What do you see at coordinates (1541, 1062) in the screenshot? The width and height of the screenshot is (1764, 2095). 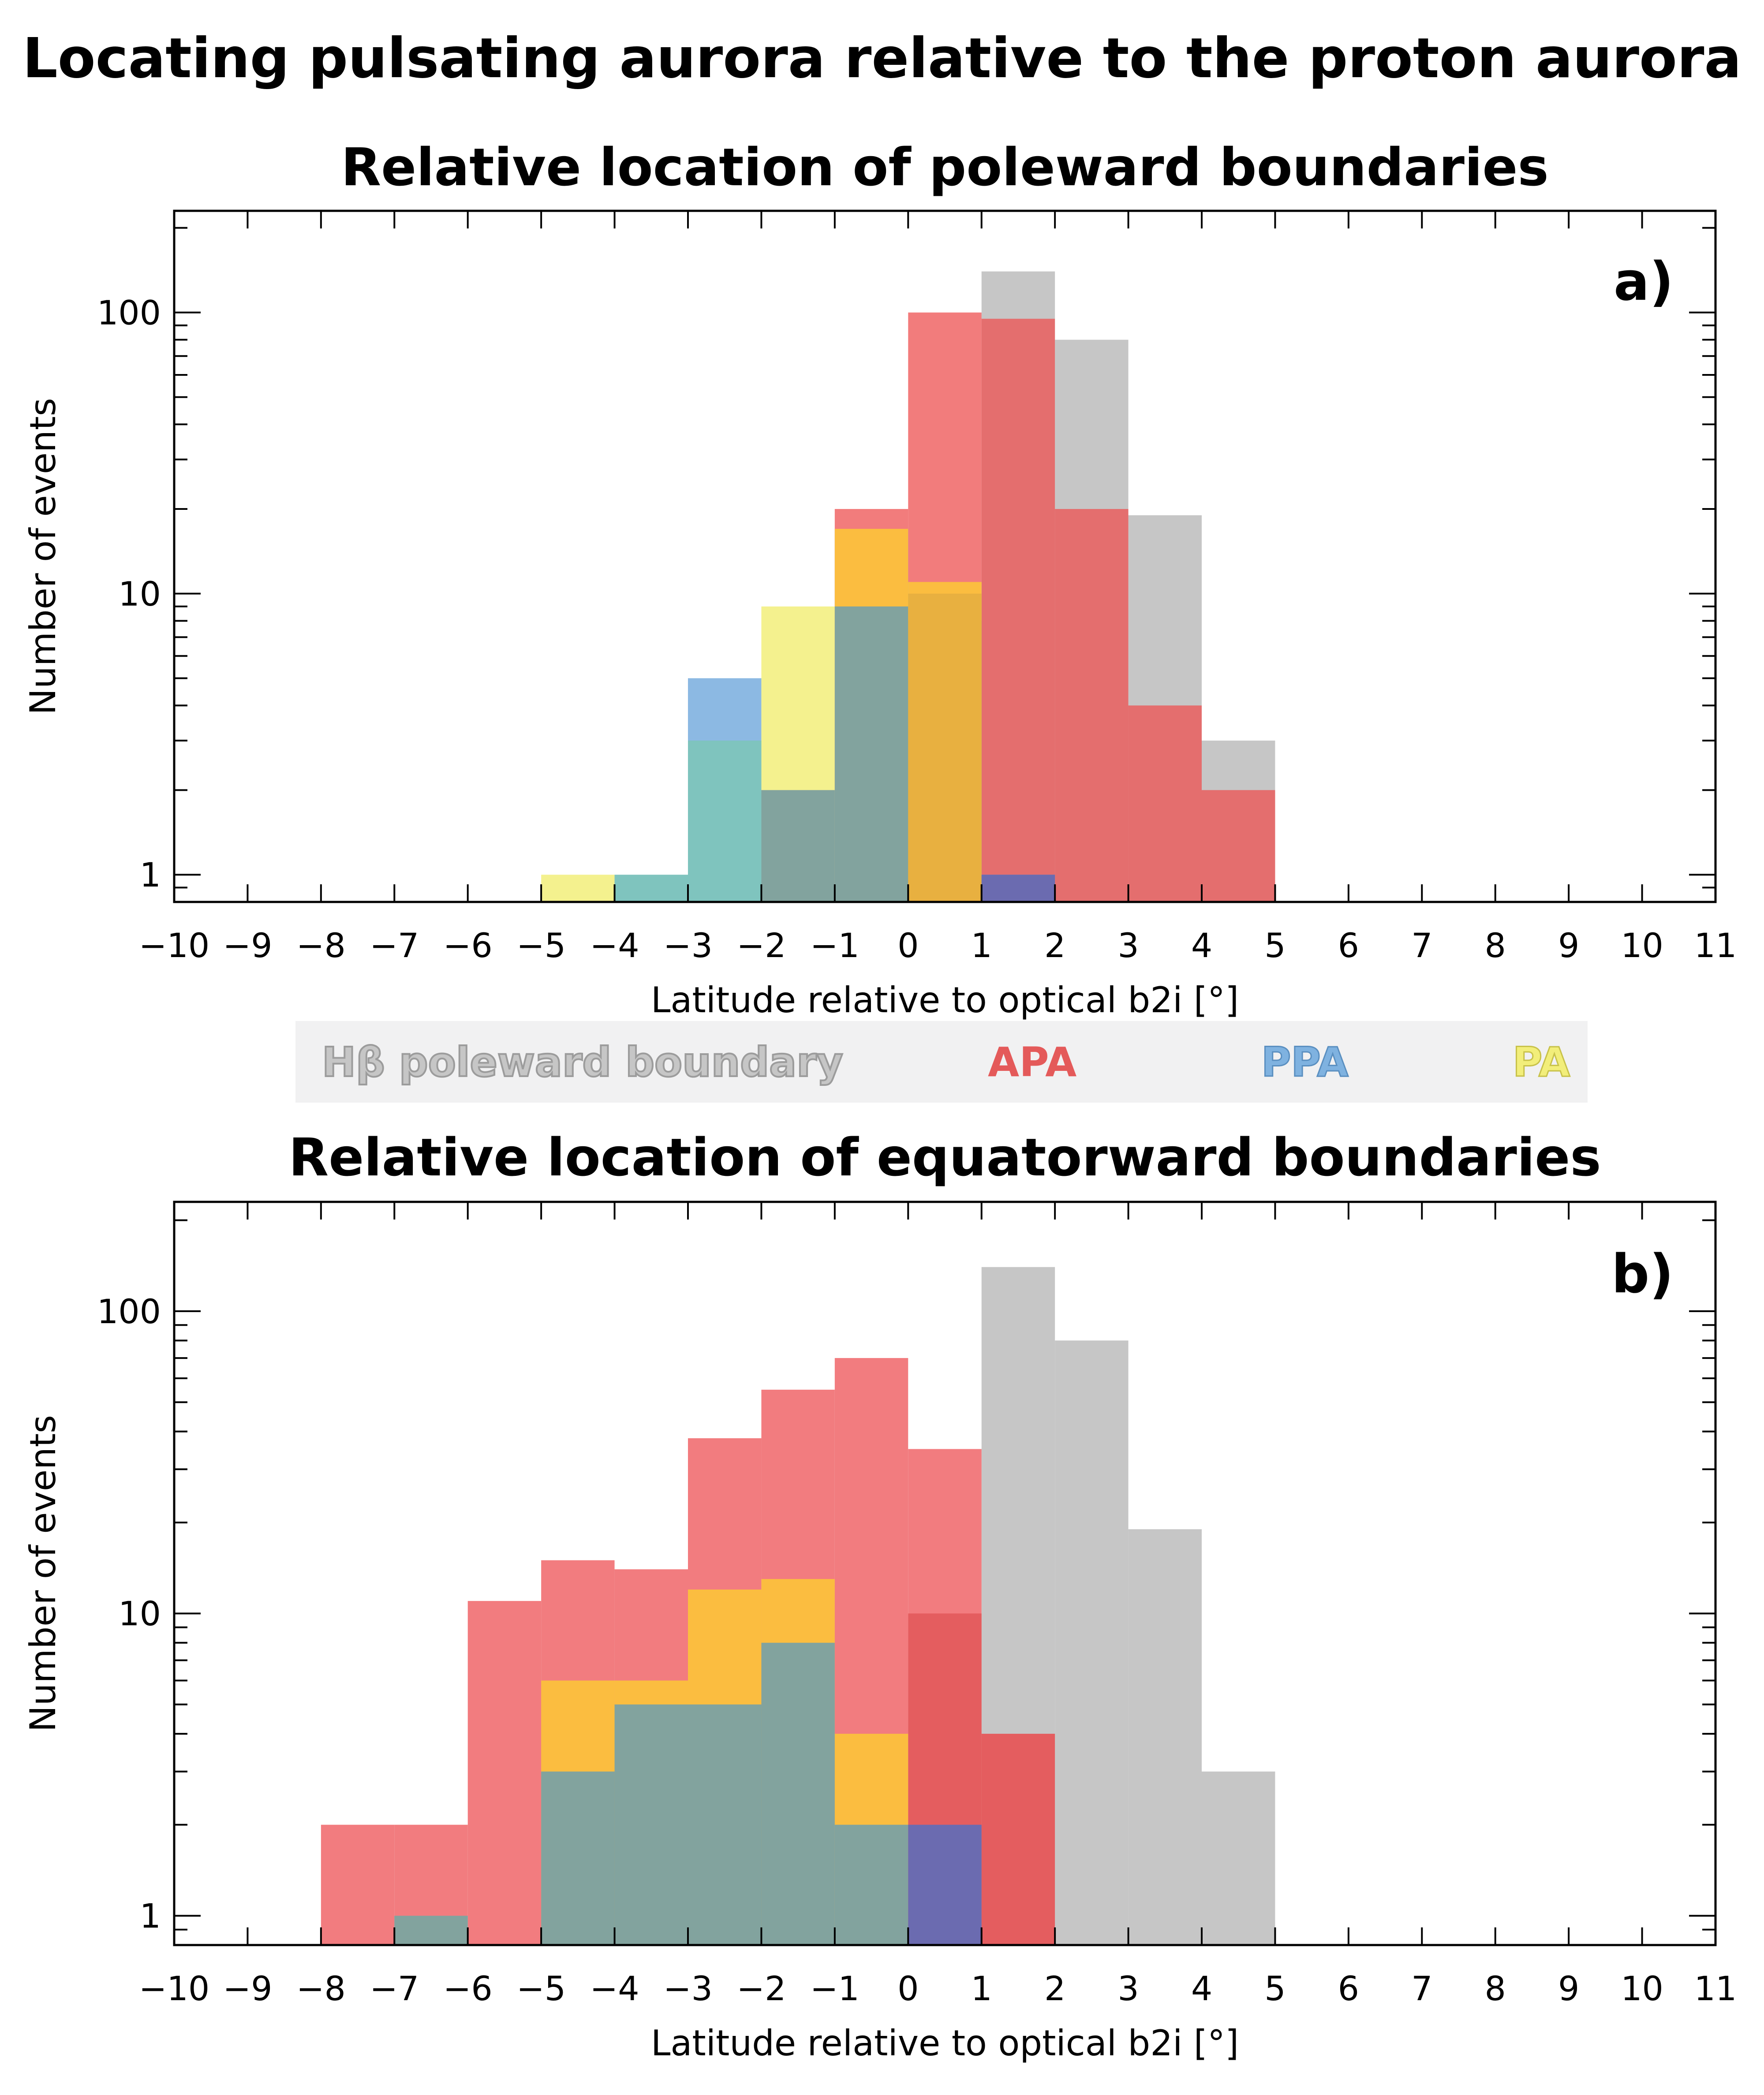 I see `legend-entry-pa: PA` at bounding box center [1541, 1062].